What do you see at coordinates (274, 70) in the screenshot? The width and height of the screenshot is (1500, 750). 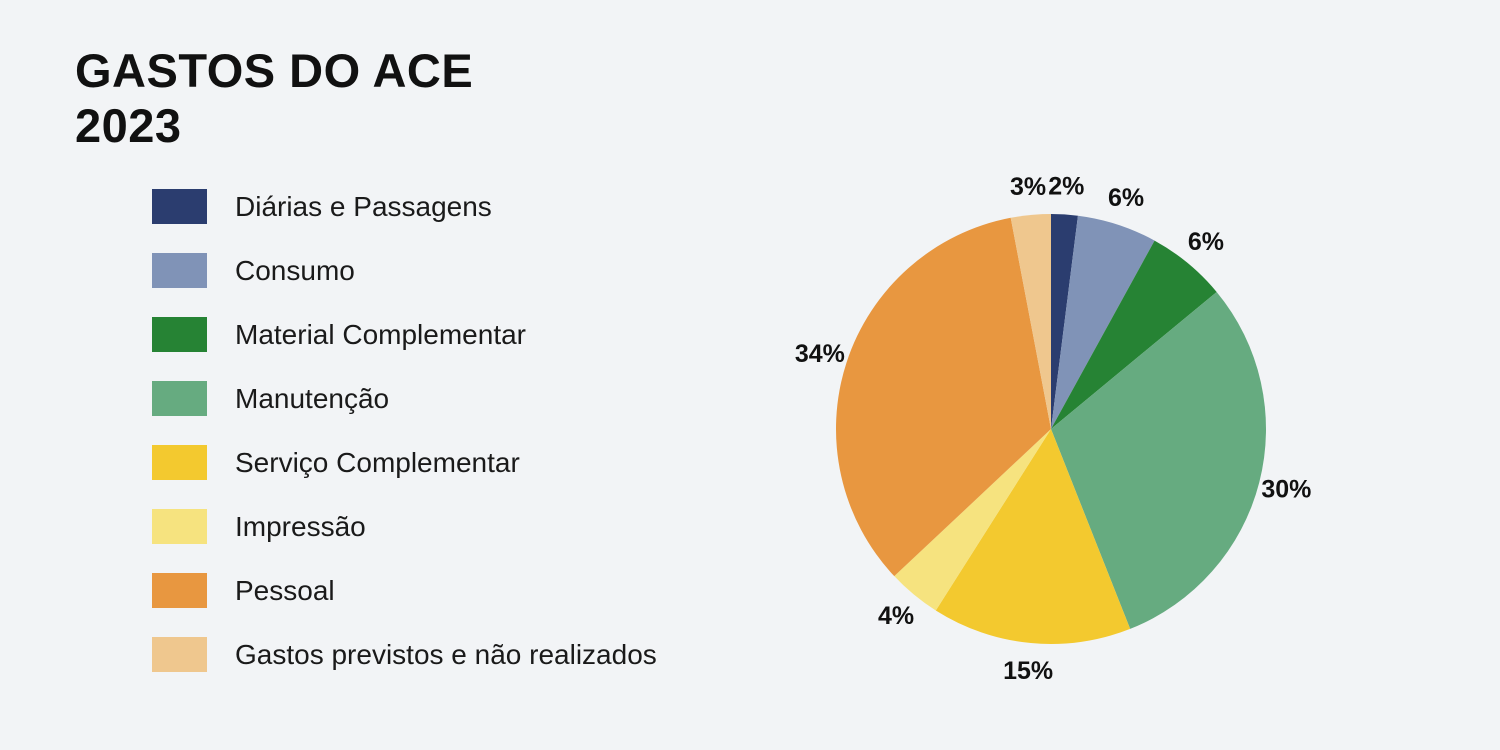 I see `page-title-line1: GASTOS DO ACE` at bounding box center [274, 70].